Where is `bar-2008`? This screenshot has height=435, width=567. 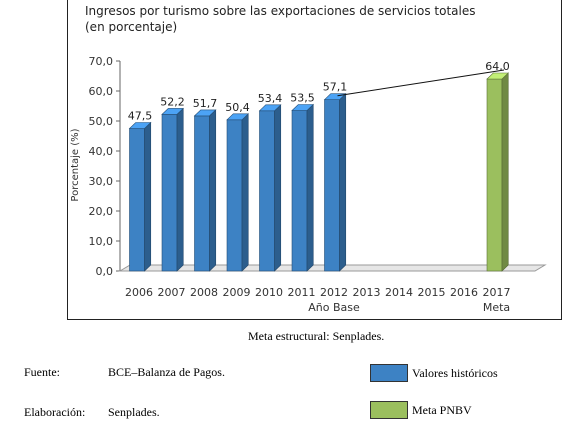 bar-2008 is located at coordinates (205, 190).